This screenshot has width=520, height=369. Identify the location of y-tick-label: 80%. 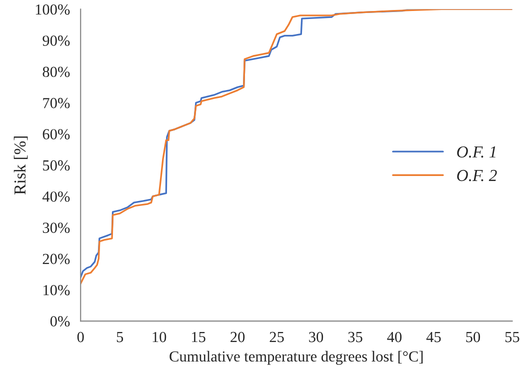
(56, 72).